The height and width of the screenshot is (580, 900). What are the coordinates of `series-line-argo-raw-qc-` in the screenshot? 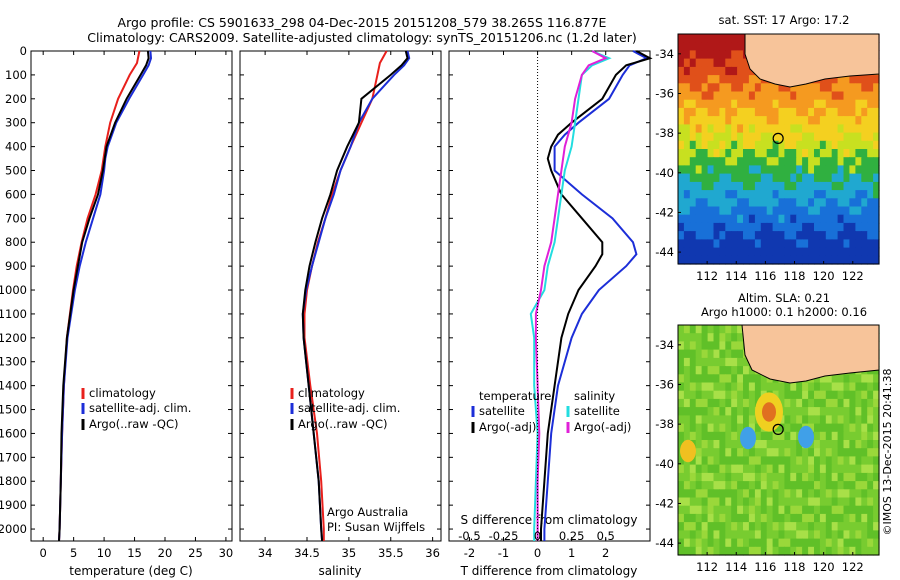 It's located at (355, 296).